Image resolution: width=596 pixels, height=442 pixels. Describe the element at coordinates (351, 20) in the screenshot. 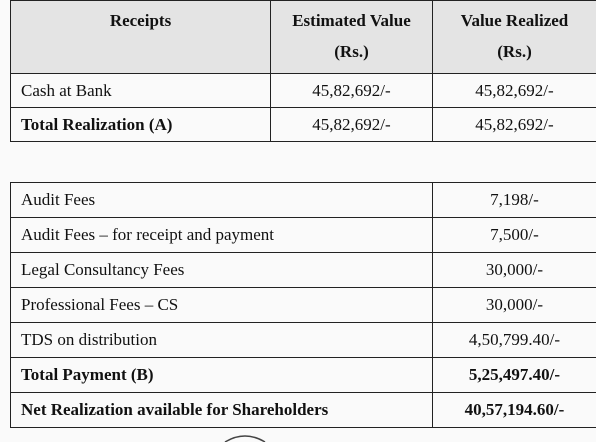

I see `header-text: Estimated Value` at that location.